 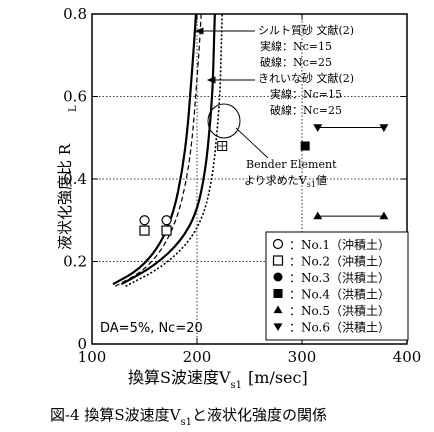 What do you see at coordinates (151, 328) in the screenshot?
I see `condition-label: DA=5%, Nc=20` at bounding box center [151, 328].